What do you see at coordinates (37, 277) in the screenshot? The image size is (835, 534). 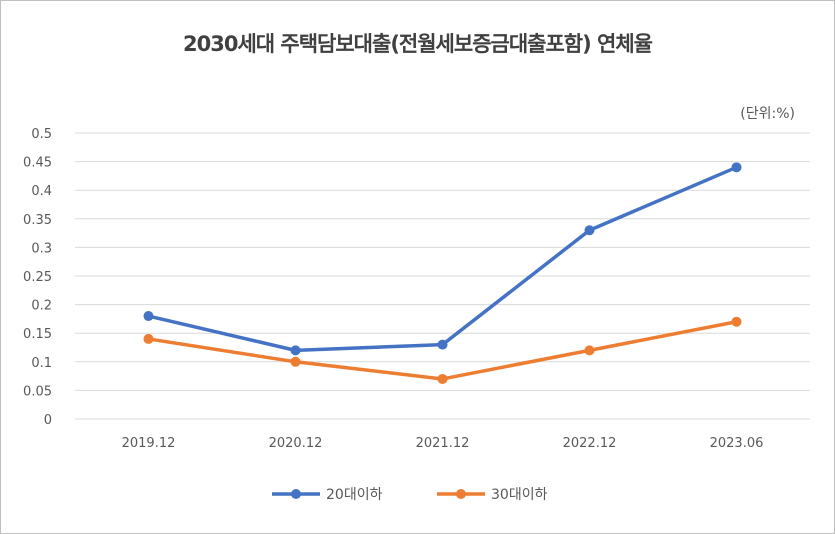 I see `y-tick-label: 0.25` at bounding box center [37, 277].